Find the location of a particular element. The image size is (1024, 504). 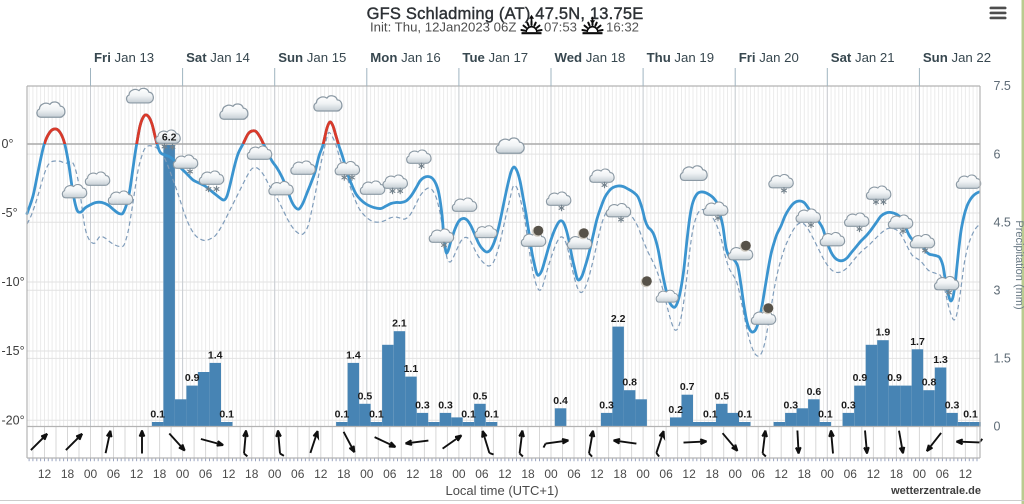

svg-text: Local time (UTC+1) is located at coordinates (501, 490).